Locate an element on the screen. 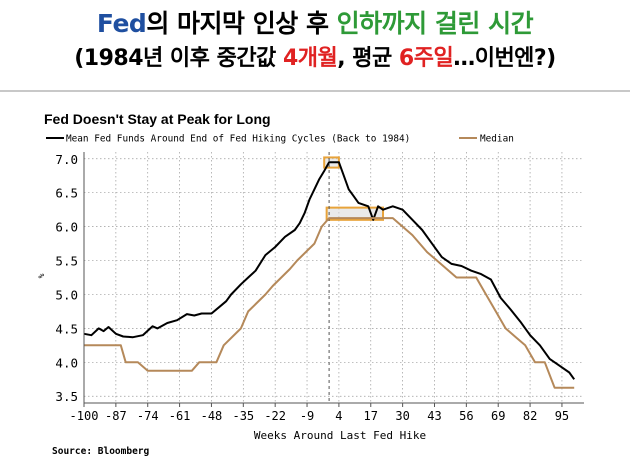 This screenshot has width=630, height=469. headline-line1: Fed의 마지막 인상 후 인하까지 걸린 시간 is located at coordinates (315, 22).